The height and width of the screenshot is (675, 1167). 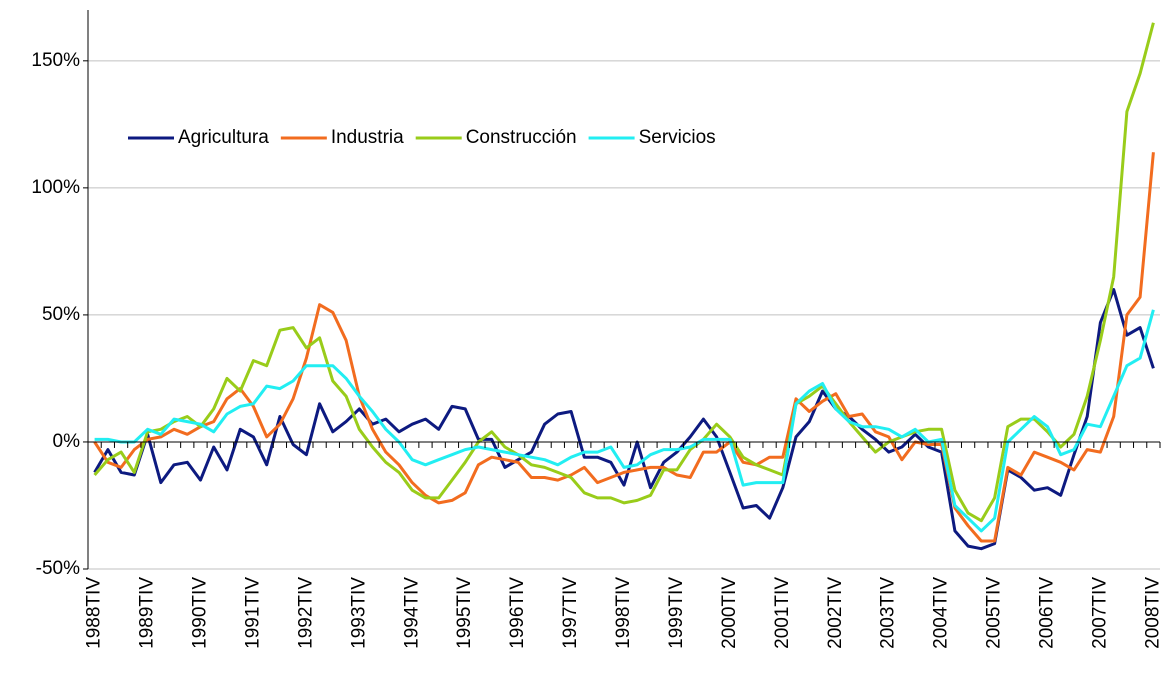 I want to click on x-tick-label: 1990TIV, so click(x=200, y=613).